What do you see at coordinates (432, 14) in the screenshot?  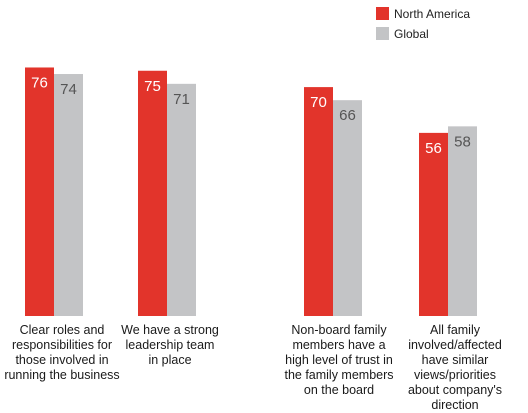 I see `legend-label-north-america: North America` at bounding box center [432, 14].